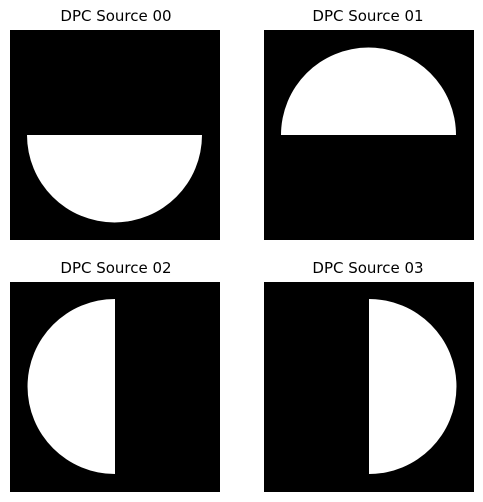 The image size is (483, 502). I want to click on bottom-half-disk, so click(114, 179).